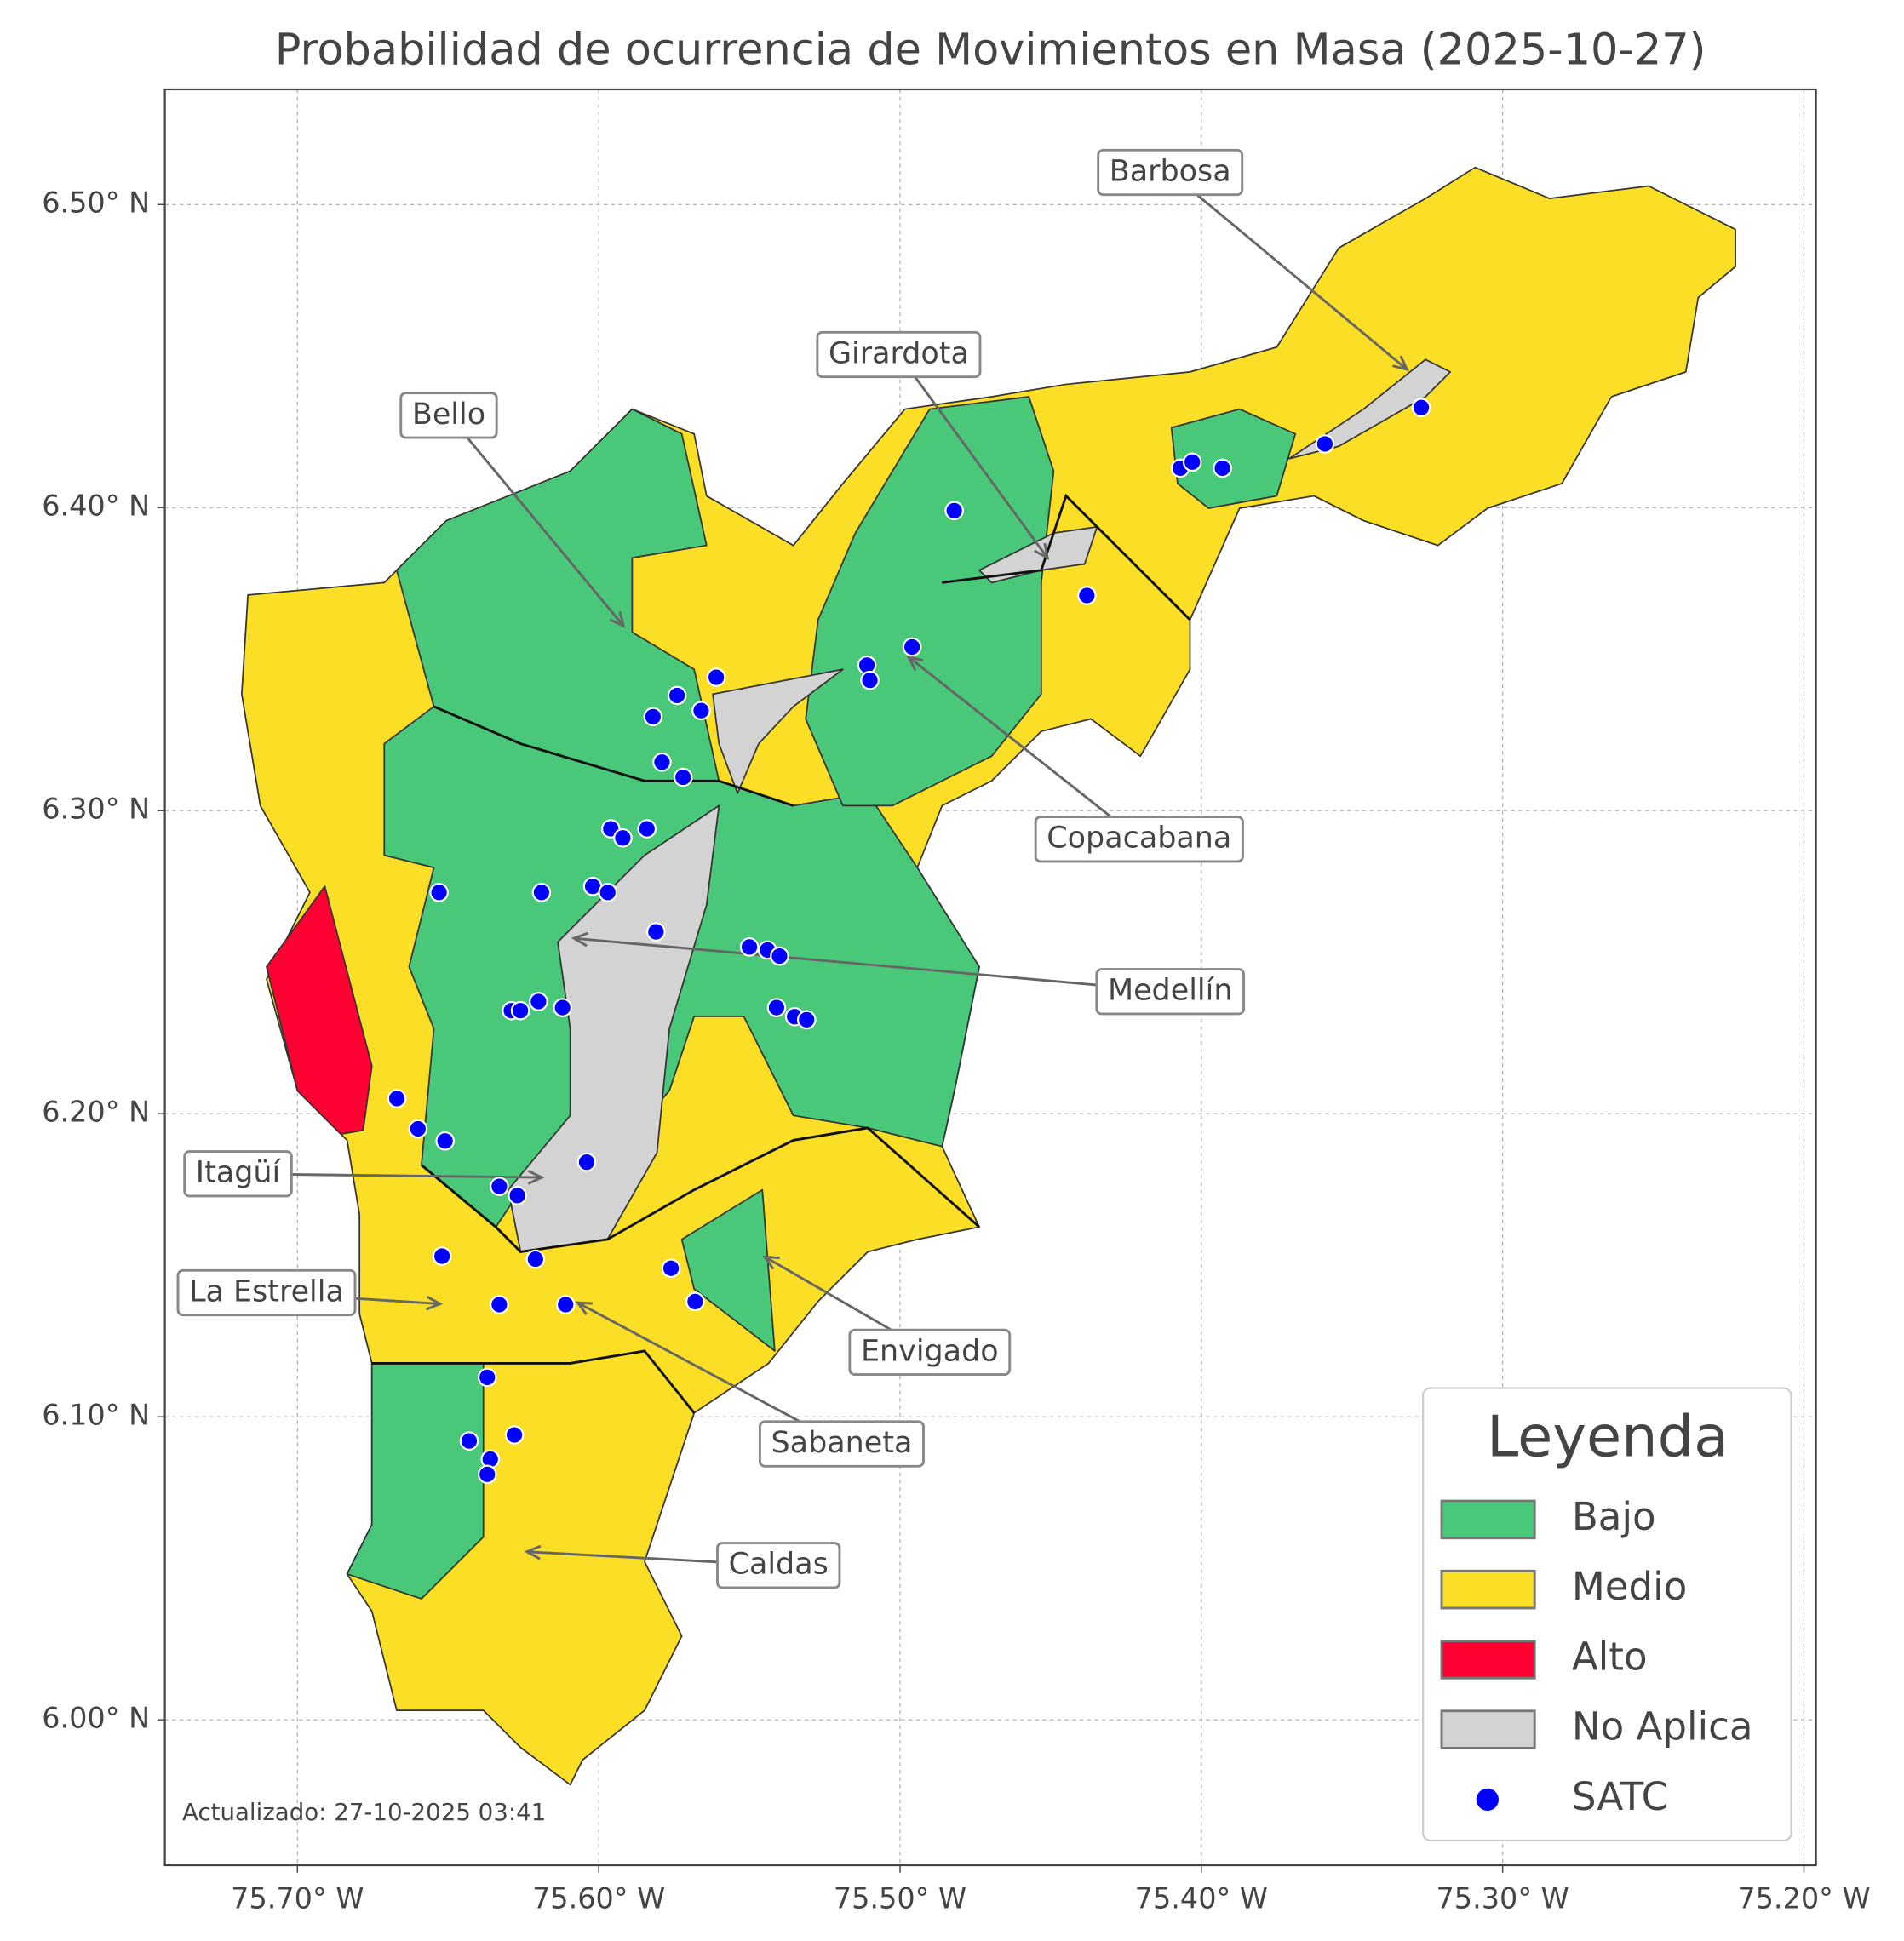 This screenshot has height=1941, width=1904. What do you see at coordinates (96, 1112) in the screenshot?
I see `y-tick-label: 6.20° N` at bounding box center [96, 1112].